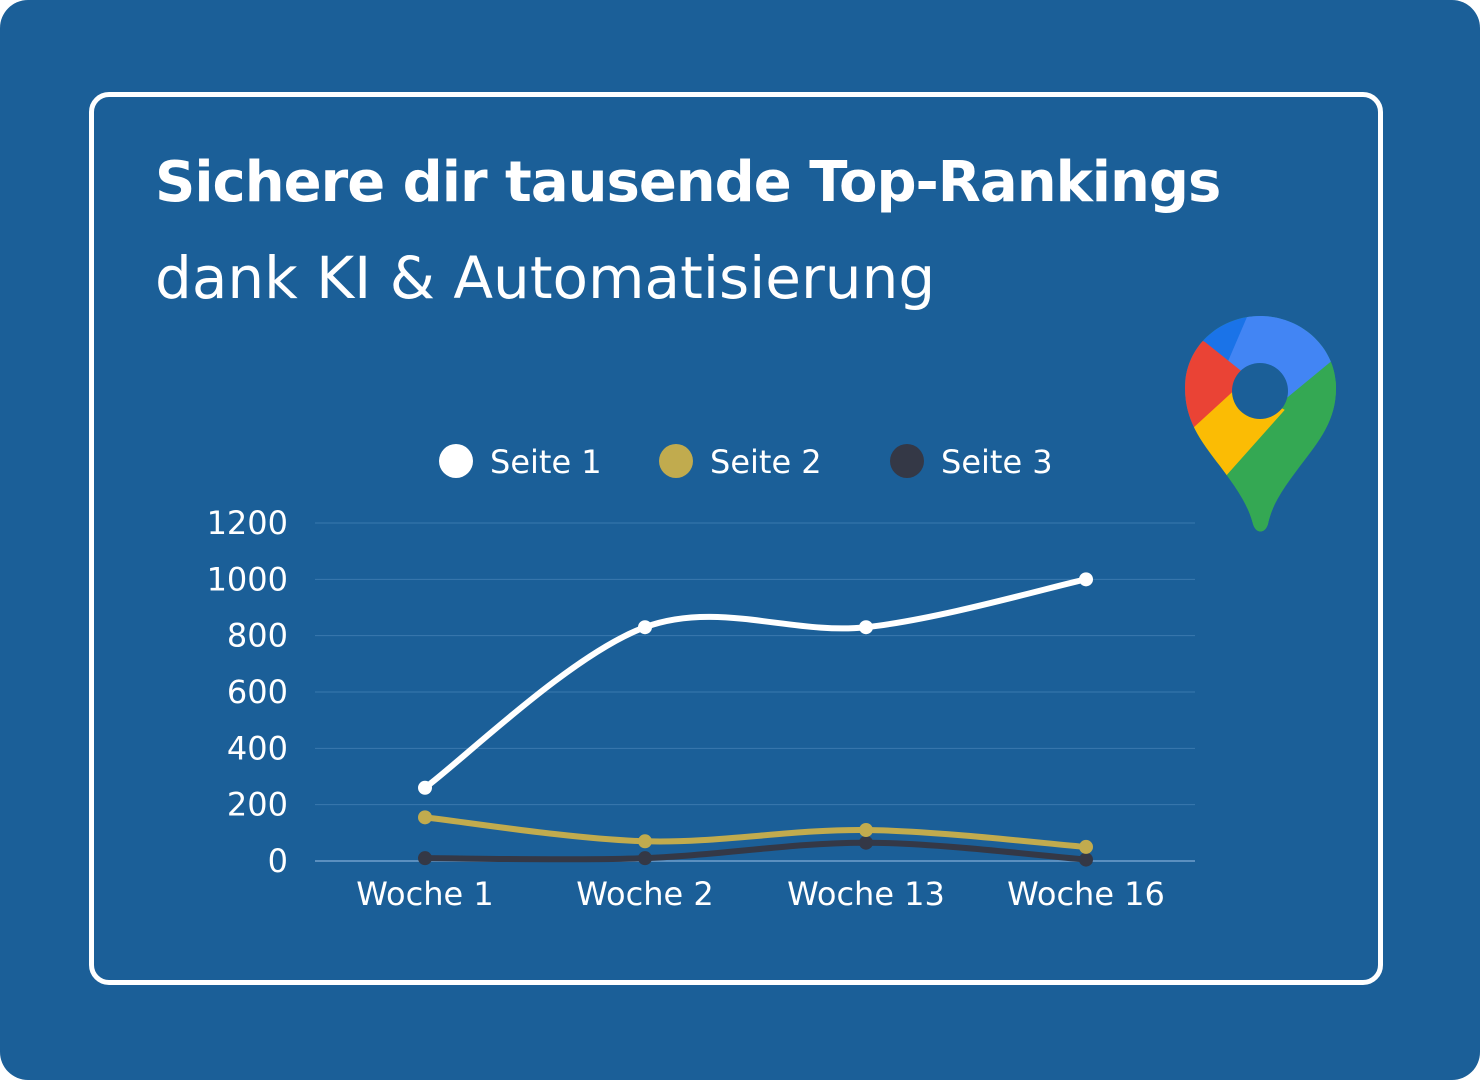 This screenshot has width=1480, height=1080. What do you see at coordinates (866, 894) in the screenshot?
I see `x-tick-label: Woche 13` at bounding box center [866, 894].